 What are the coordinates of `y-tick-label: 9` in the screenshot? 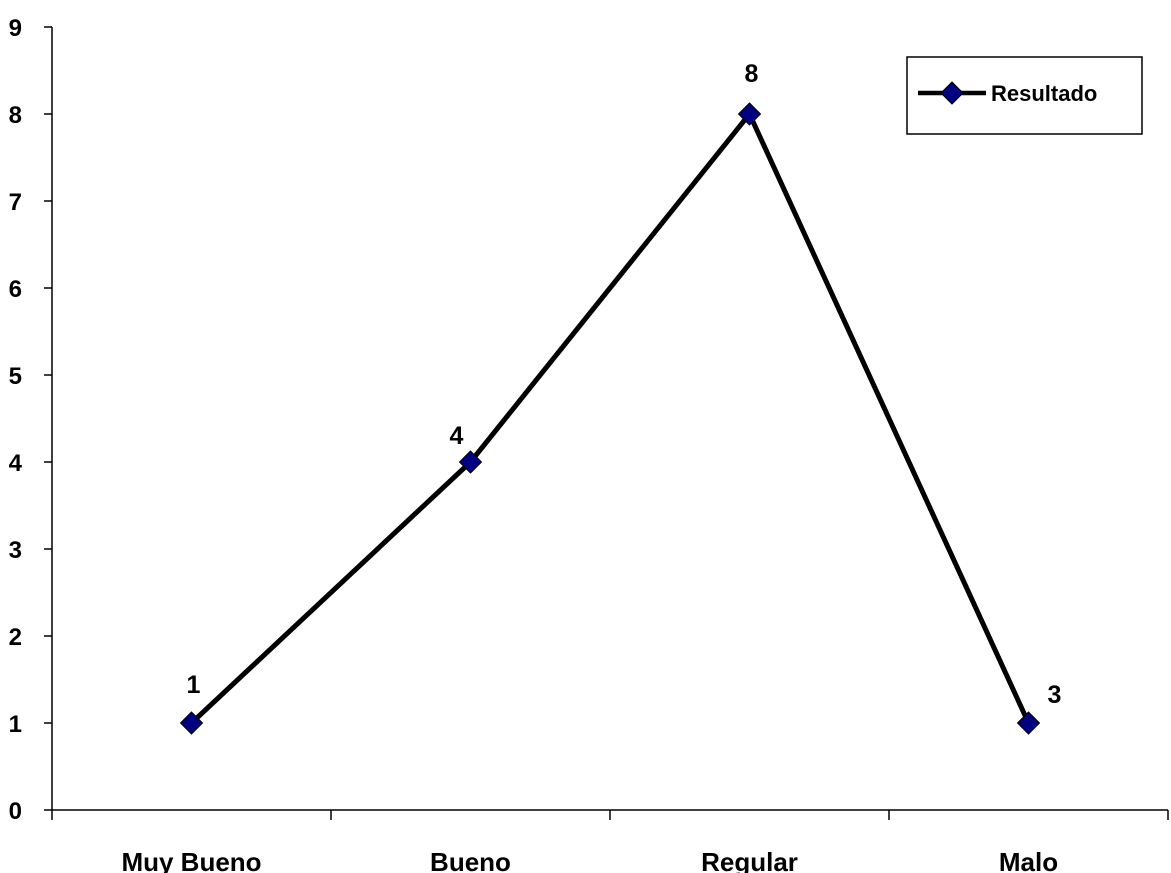 It's located at (15, 28).